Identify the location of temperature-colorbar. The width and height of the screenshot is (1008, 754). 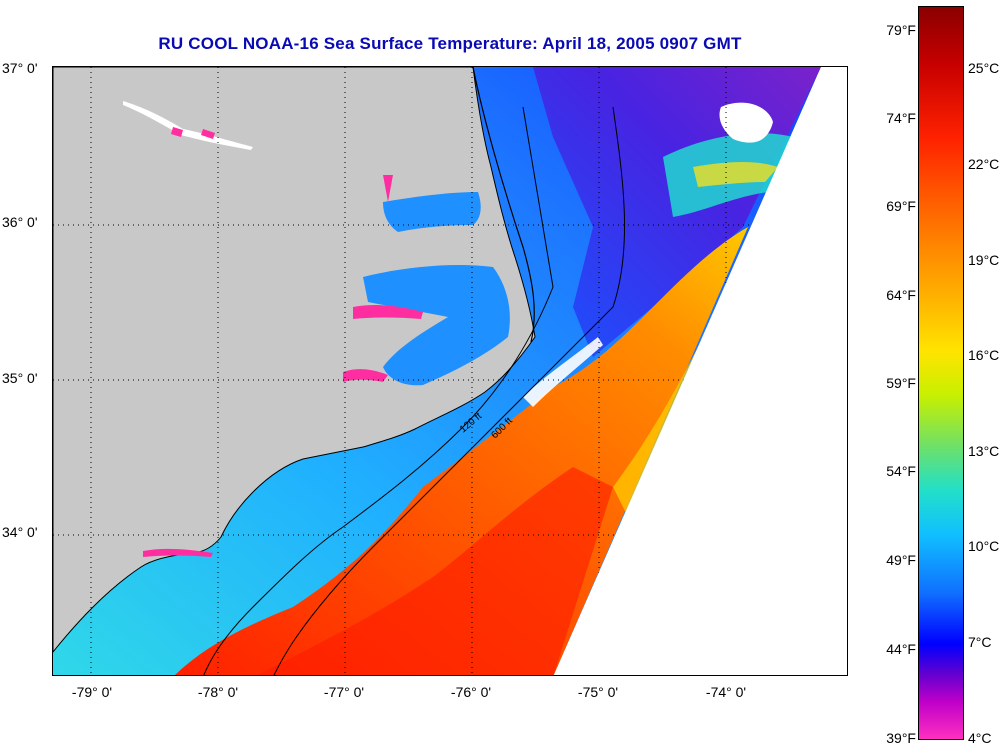
(941, 373).